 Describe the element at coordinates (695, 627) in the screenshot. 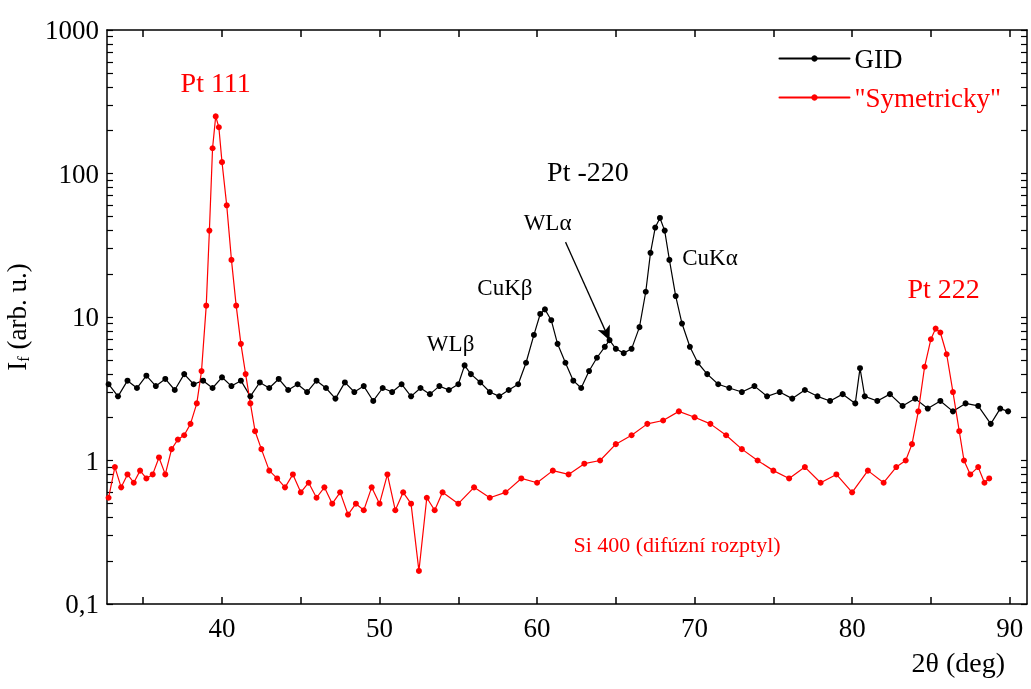

I see `x-tick-label: 70` at that location.